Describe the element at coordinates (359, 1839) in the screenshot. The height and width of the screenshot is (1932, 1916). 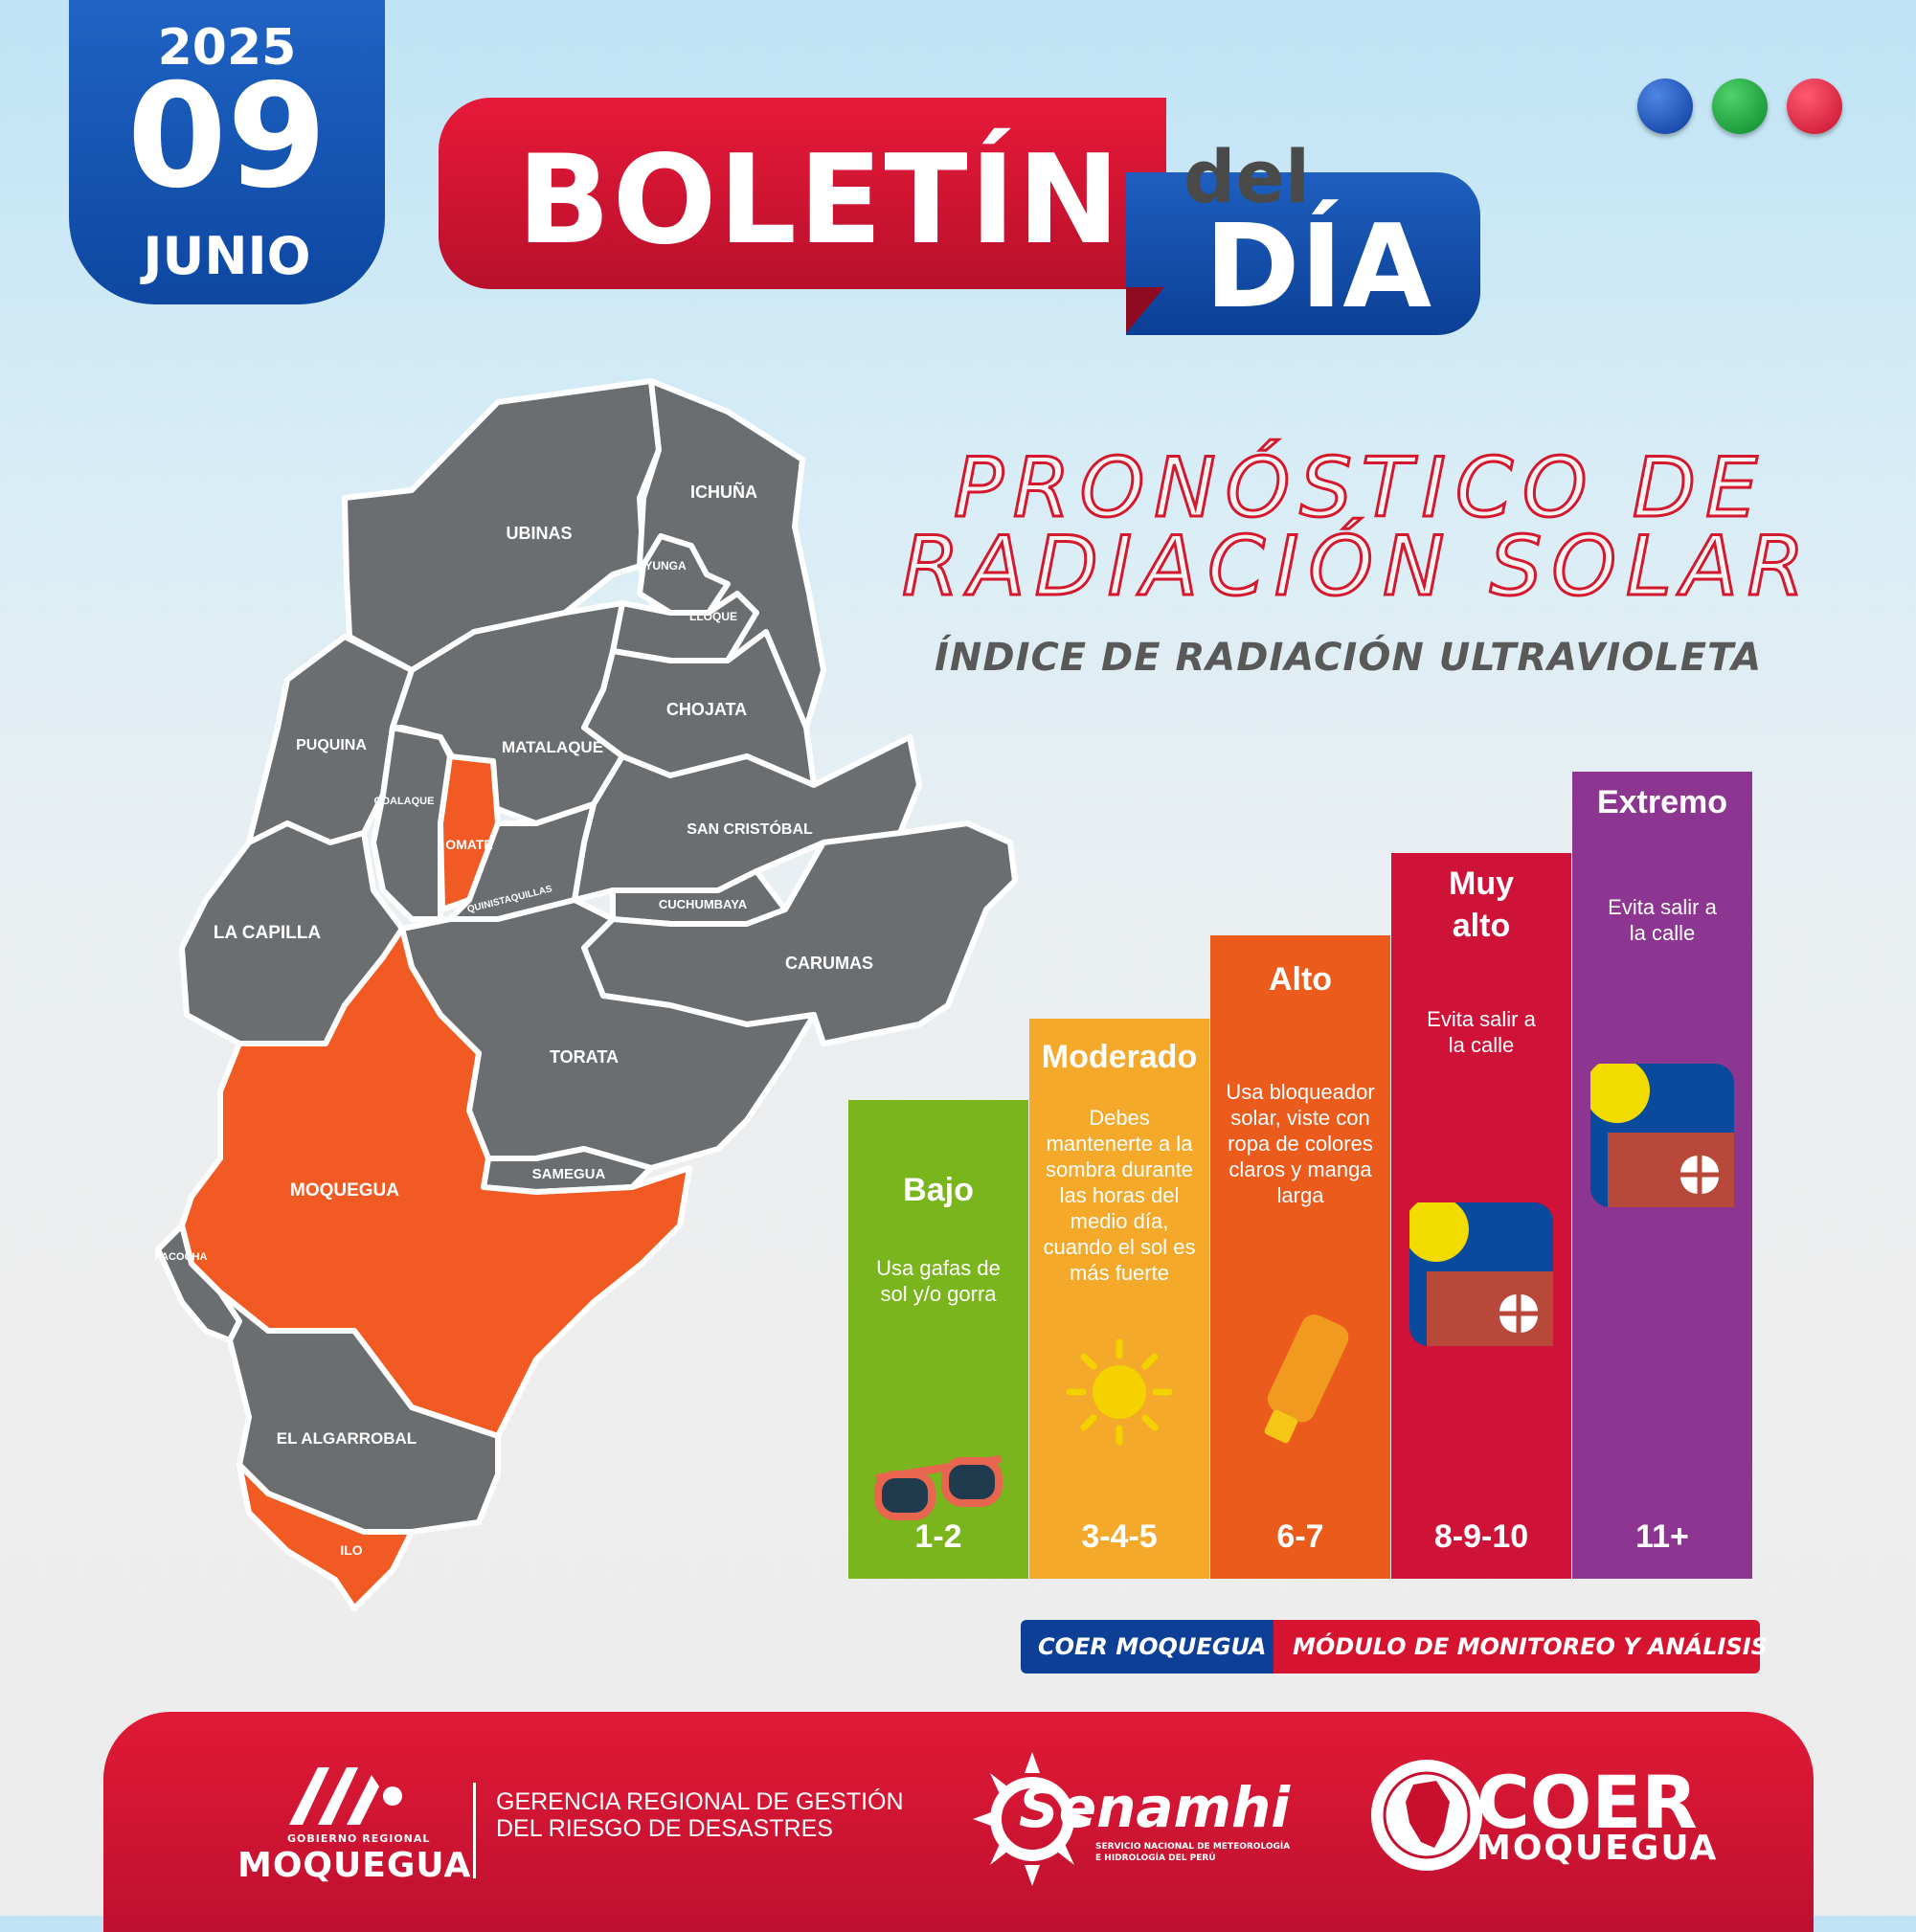
I see `footer-gov-small: GOBIERNO REGIONAL` at that location.